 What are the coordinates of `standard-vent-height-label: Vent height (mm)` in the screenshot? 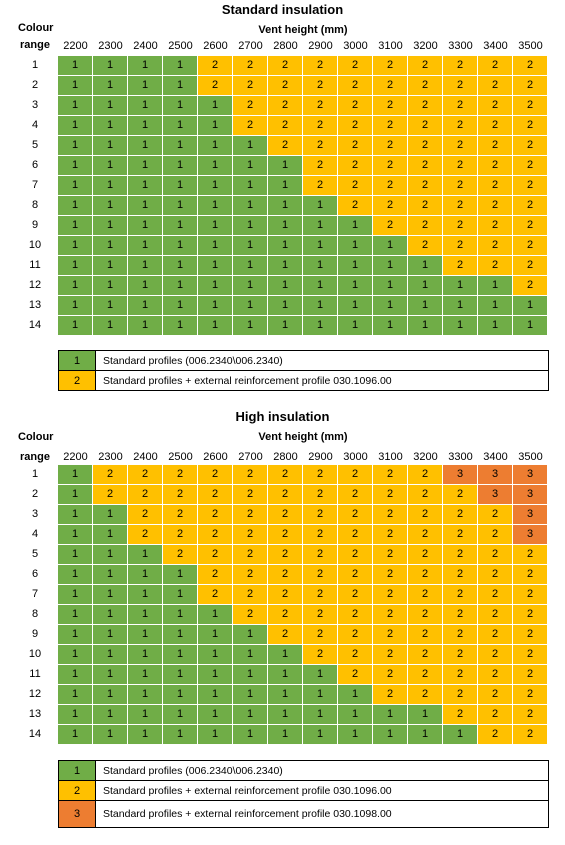 It's located at (303, 30).